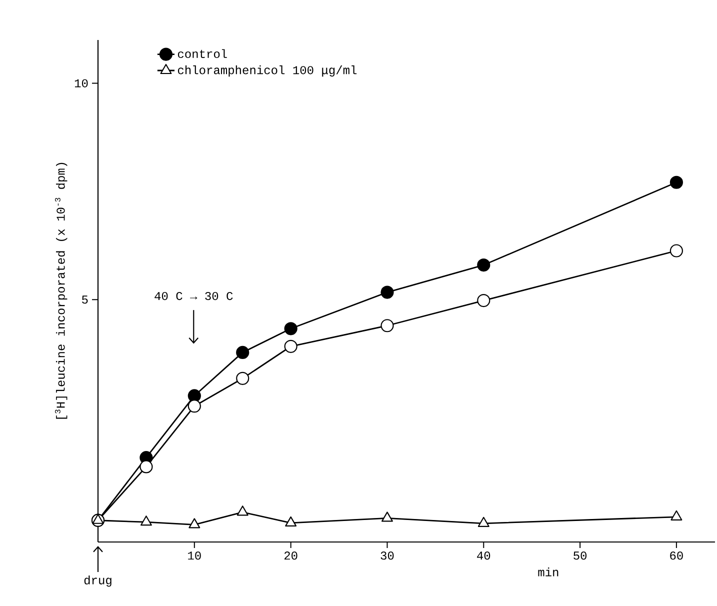  Describe the element at coordinates (193, 296) in the screenshot. I see `annotation: 40 C → 30 C` at that location.